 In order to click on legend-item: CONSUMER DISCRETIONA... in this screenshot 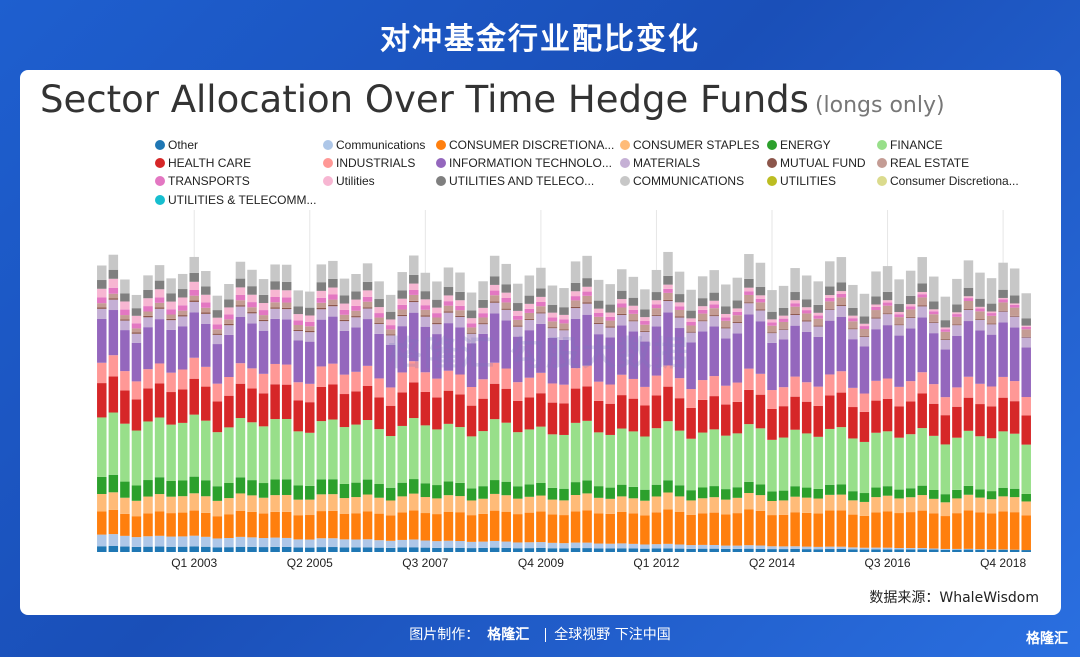, I will do `click(525, 145)`.